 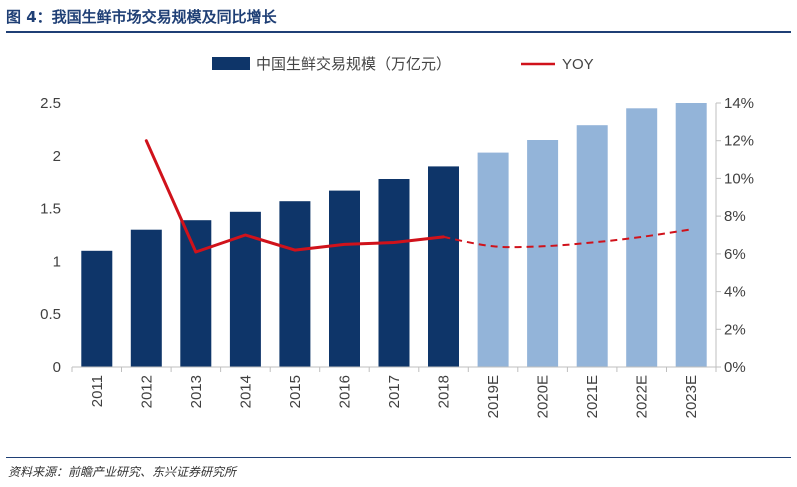 I want to click on x-tick-label-2022E: 2022E, so click(x=642, y=396).